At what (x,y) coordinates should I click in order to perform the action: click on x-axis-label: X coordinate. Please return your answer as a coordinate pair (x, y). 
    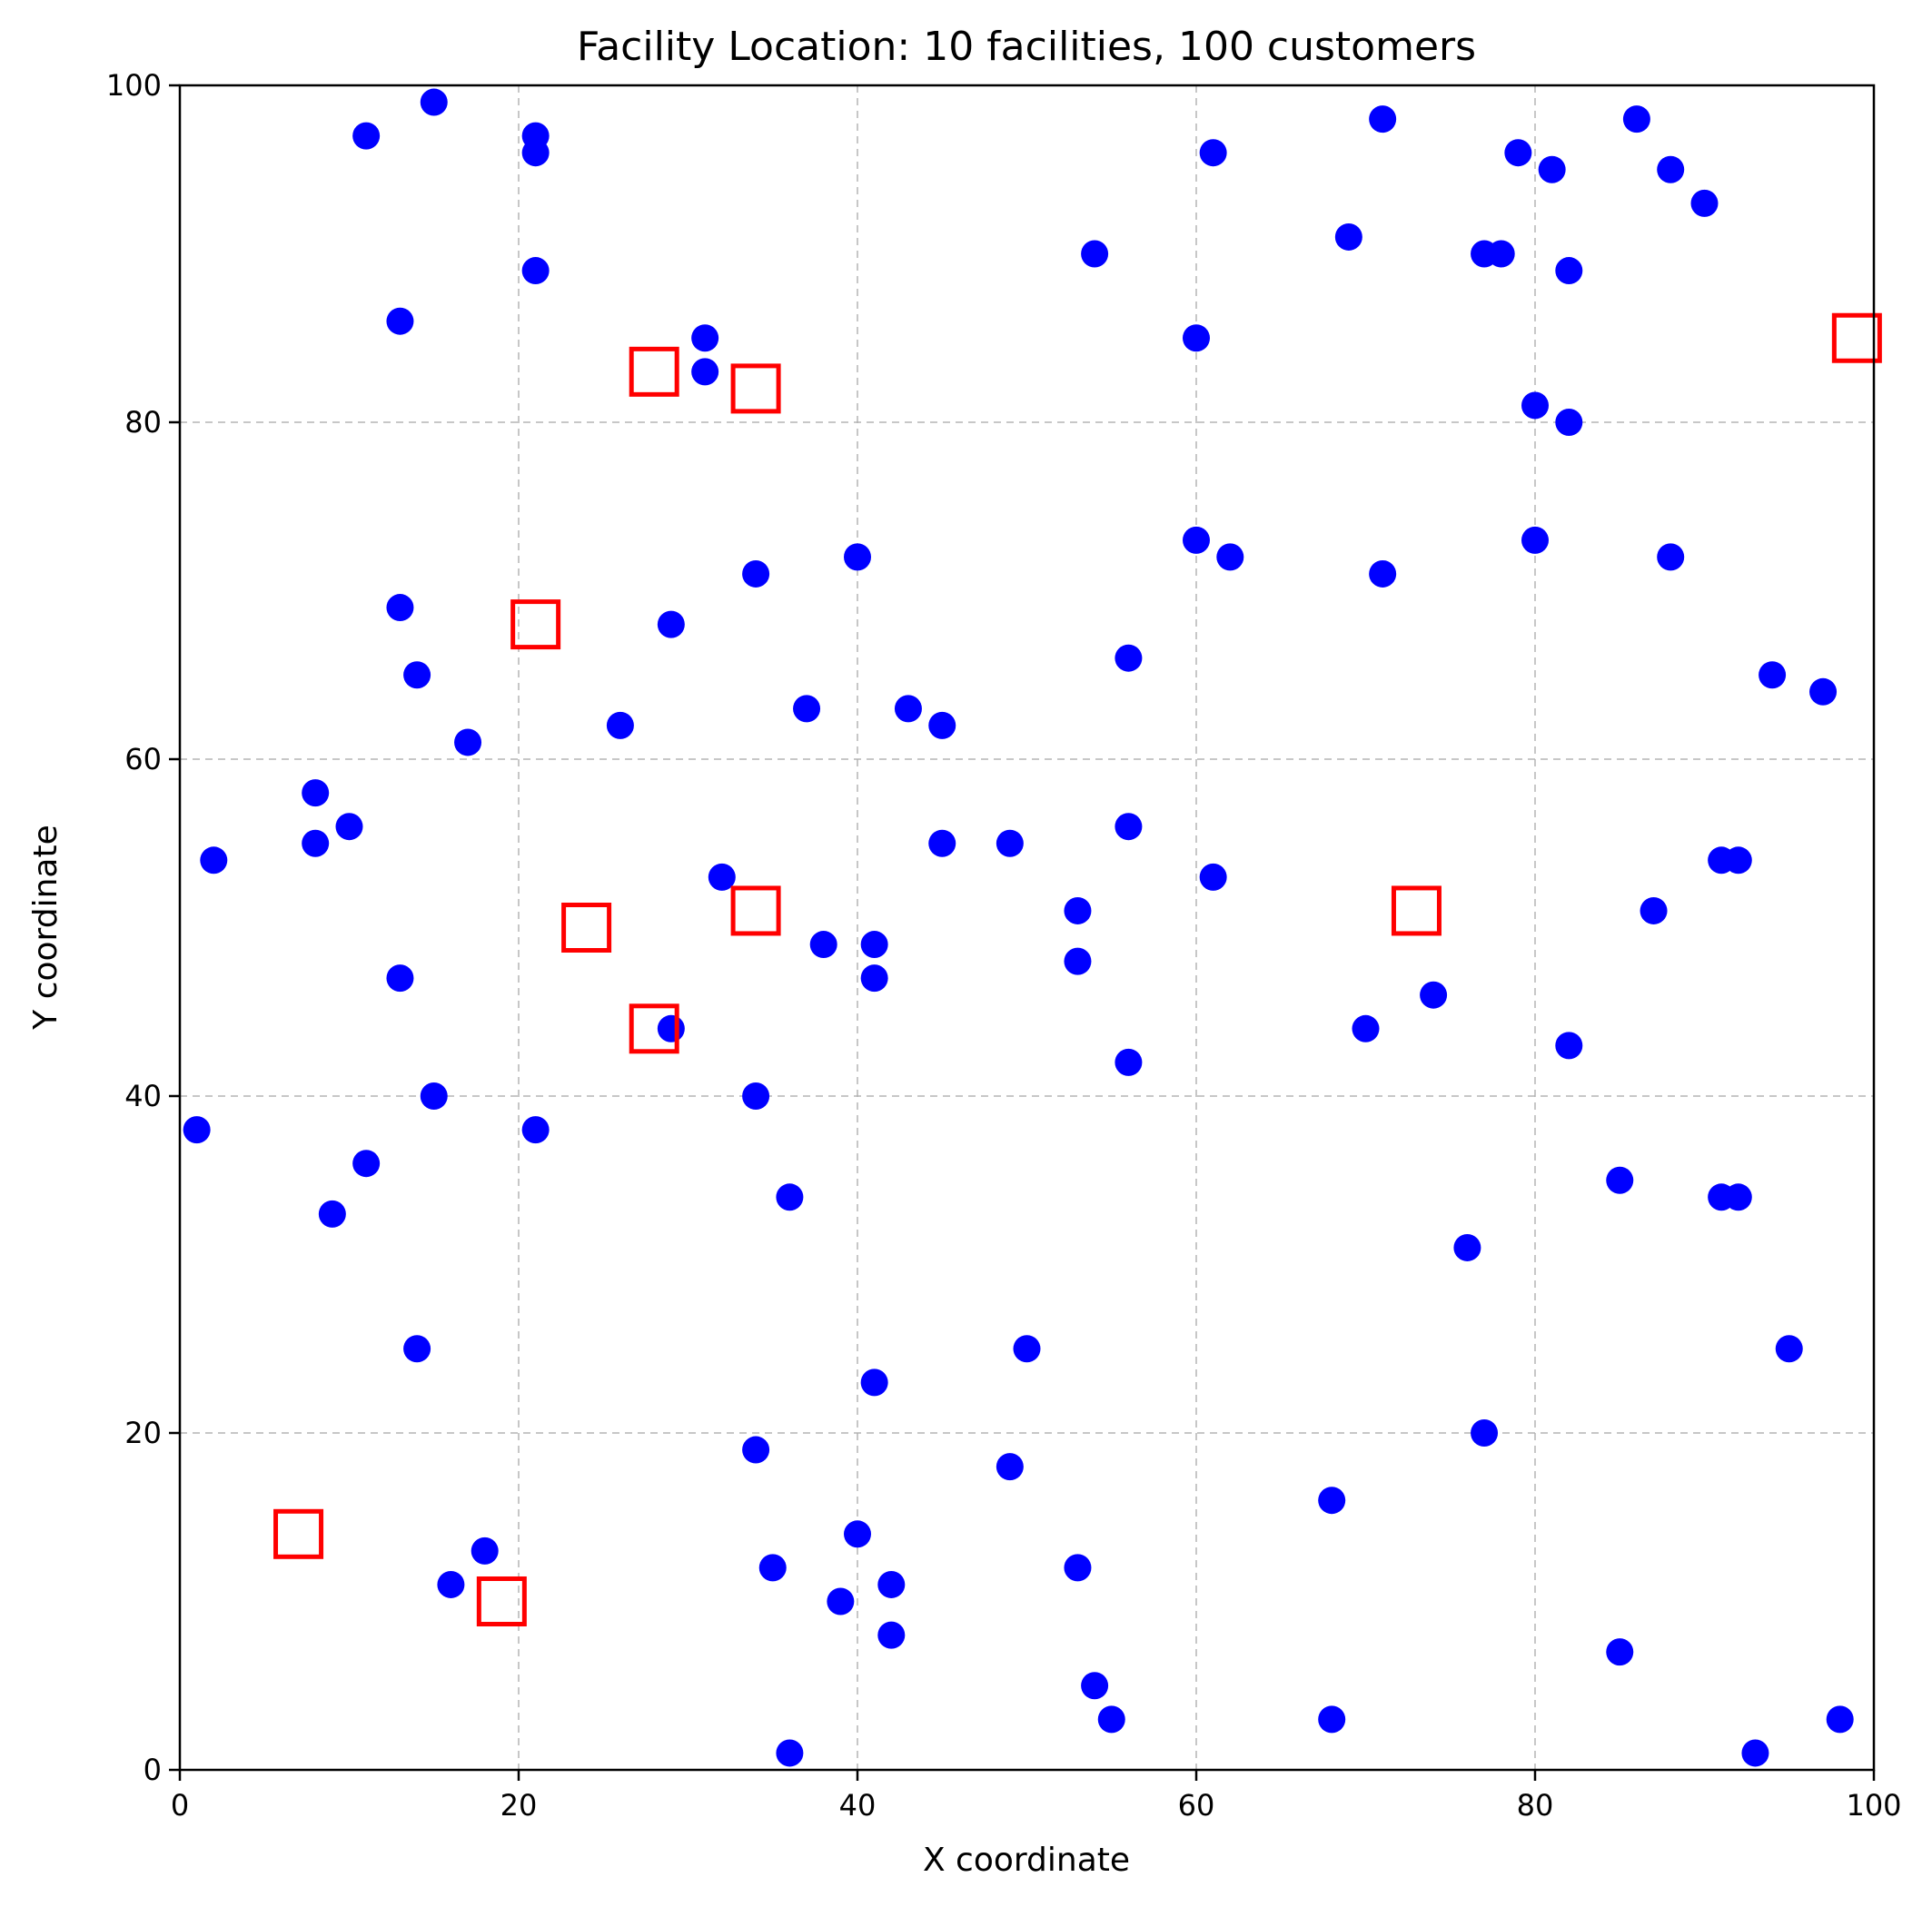
    Looking at the image, I should click on (1026, 1861).